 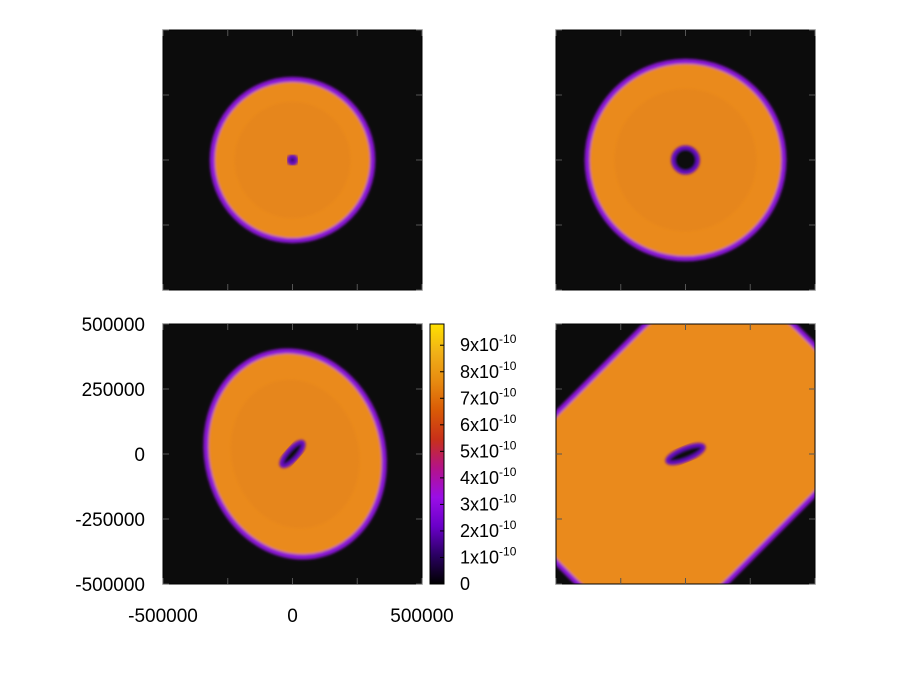 What do you see at coordinates (465, 584) in the screenshot?
I see `colorbar-label: 0` at bounding box center [465, 584].